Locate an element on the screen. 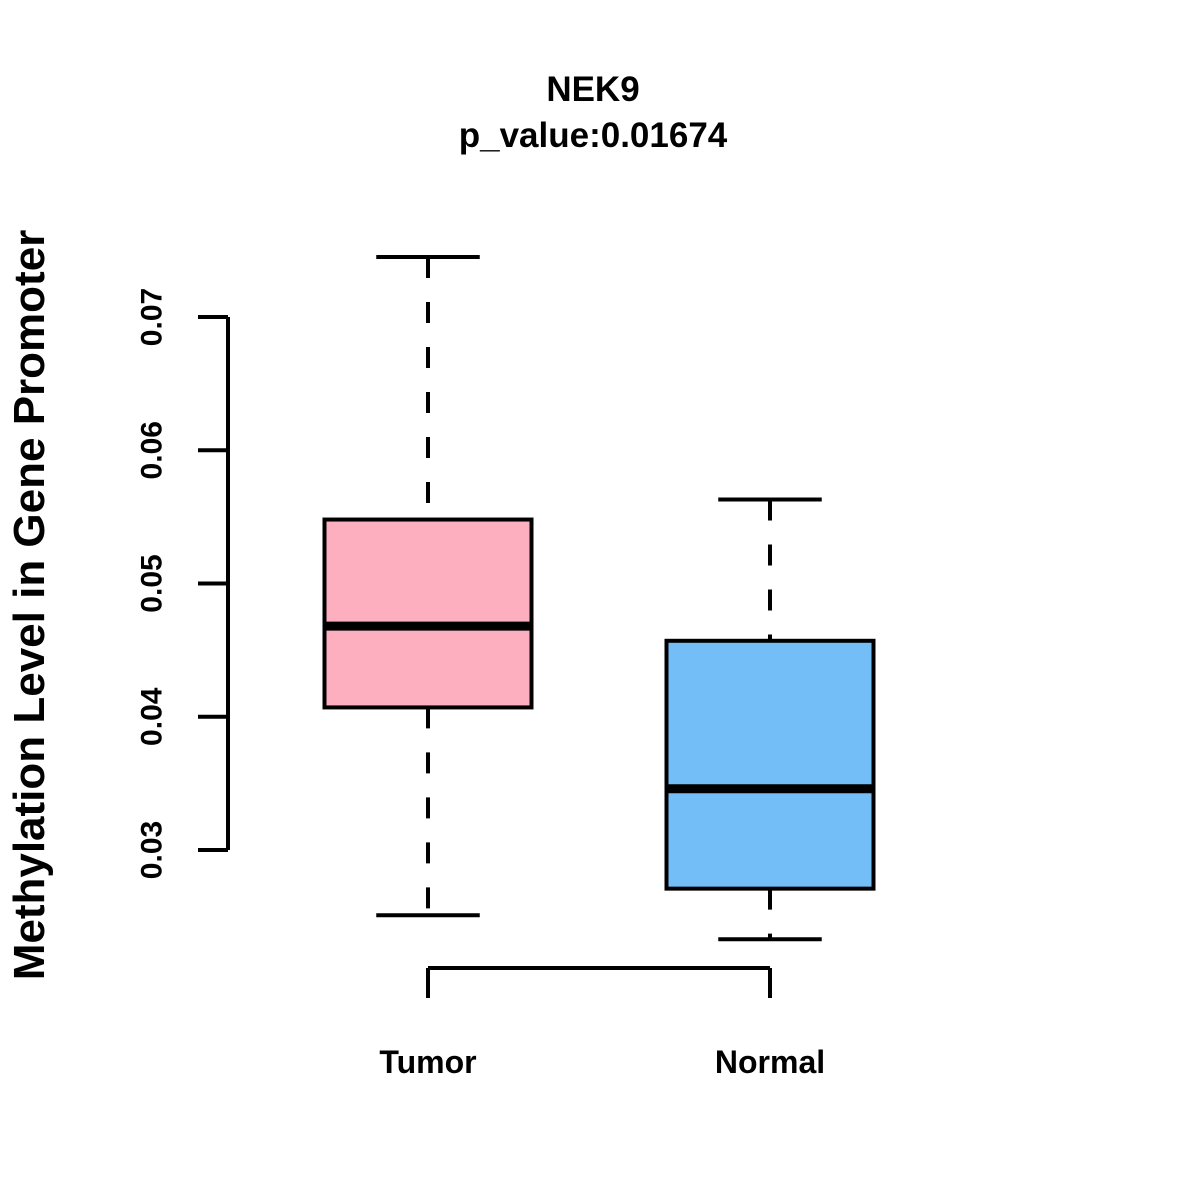  y-axis-tick-label: 0.05 is located at coordinates (152, 583).